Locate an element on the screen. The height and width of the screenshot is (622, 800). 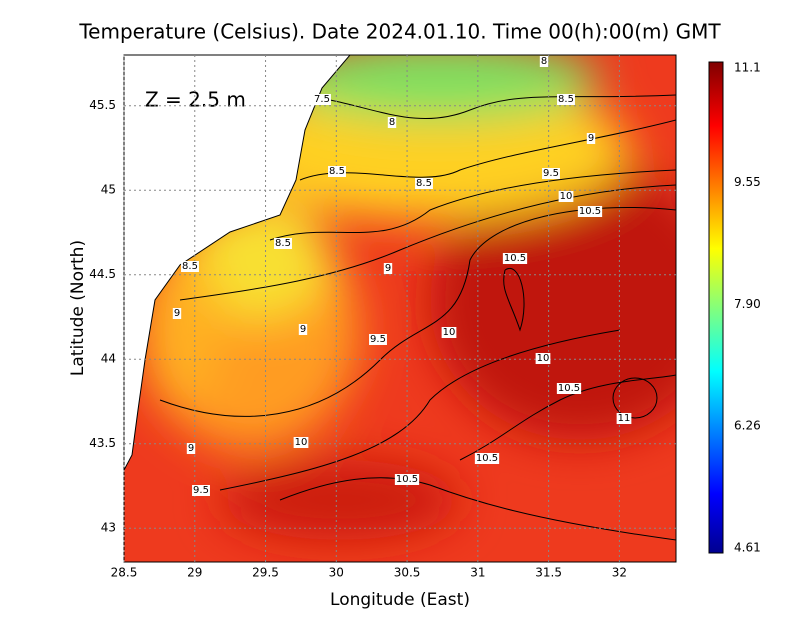
colorbar-tick-label: 6.26 is located at coordinates (747, 425).